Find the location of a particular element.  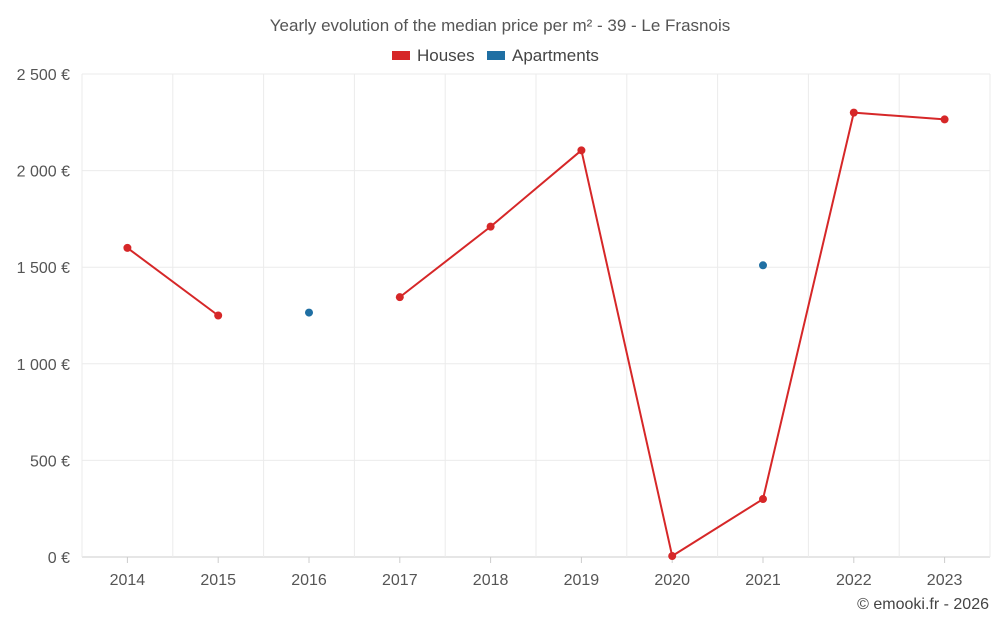

legend-label-apartments: Apartments is located at coordinates (555, 55).